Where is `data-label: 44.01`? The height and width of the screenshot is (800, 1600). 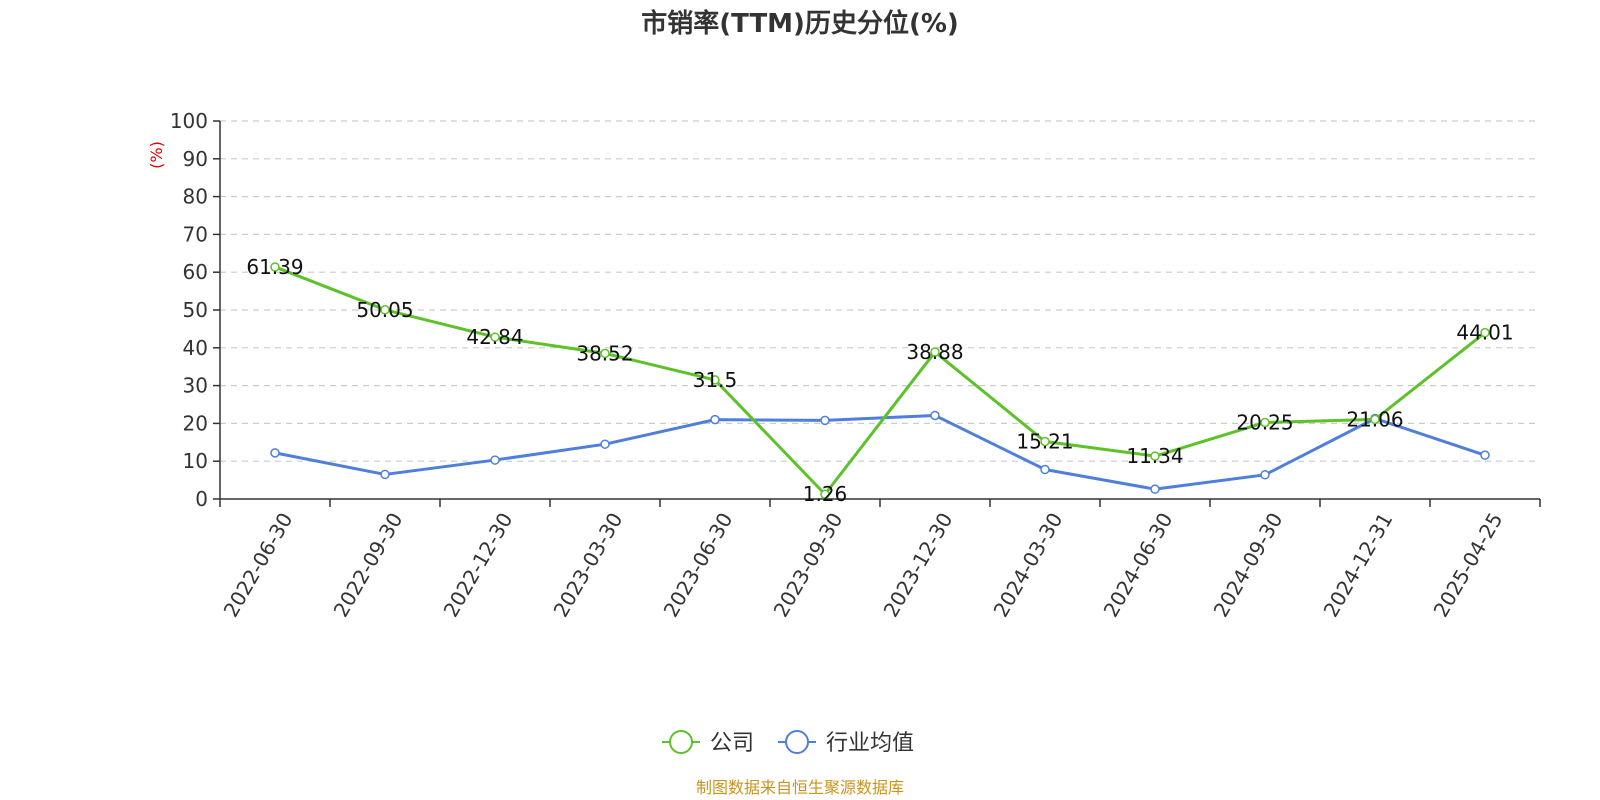 data-label: 44.01 is located at coordinates (1484, 333).